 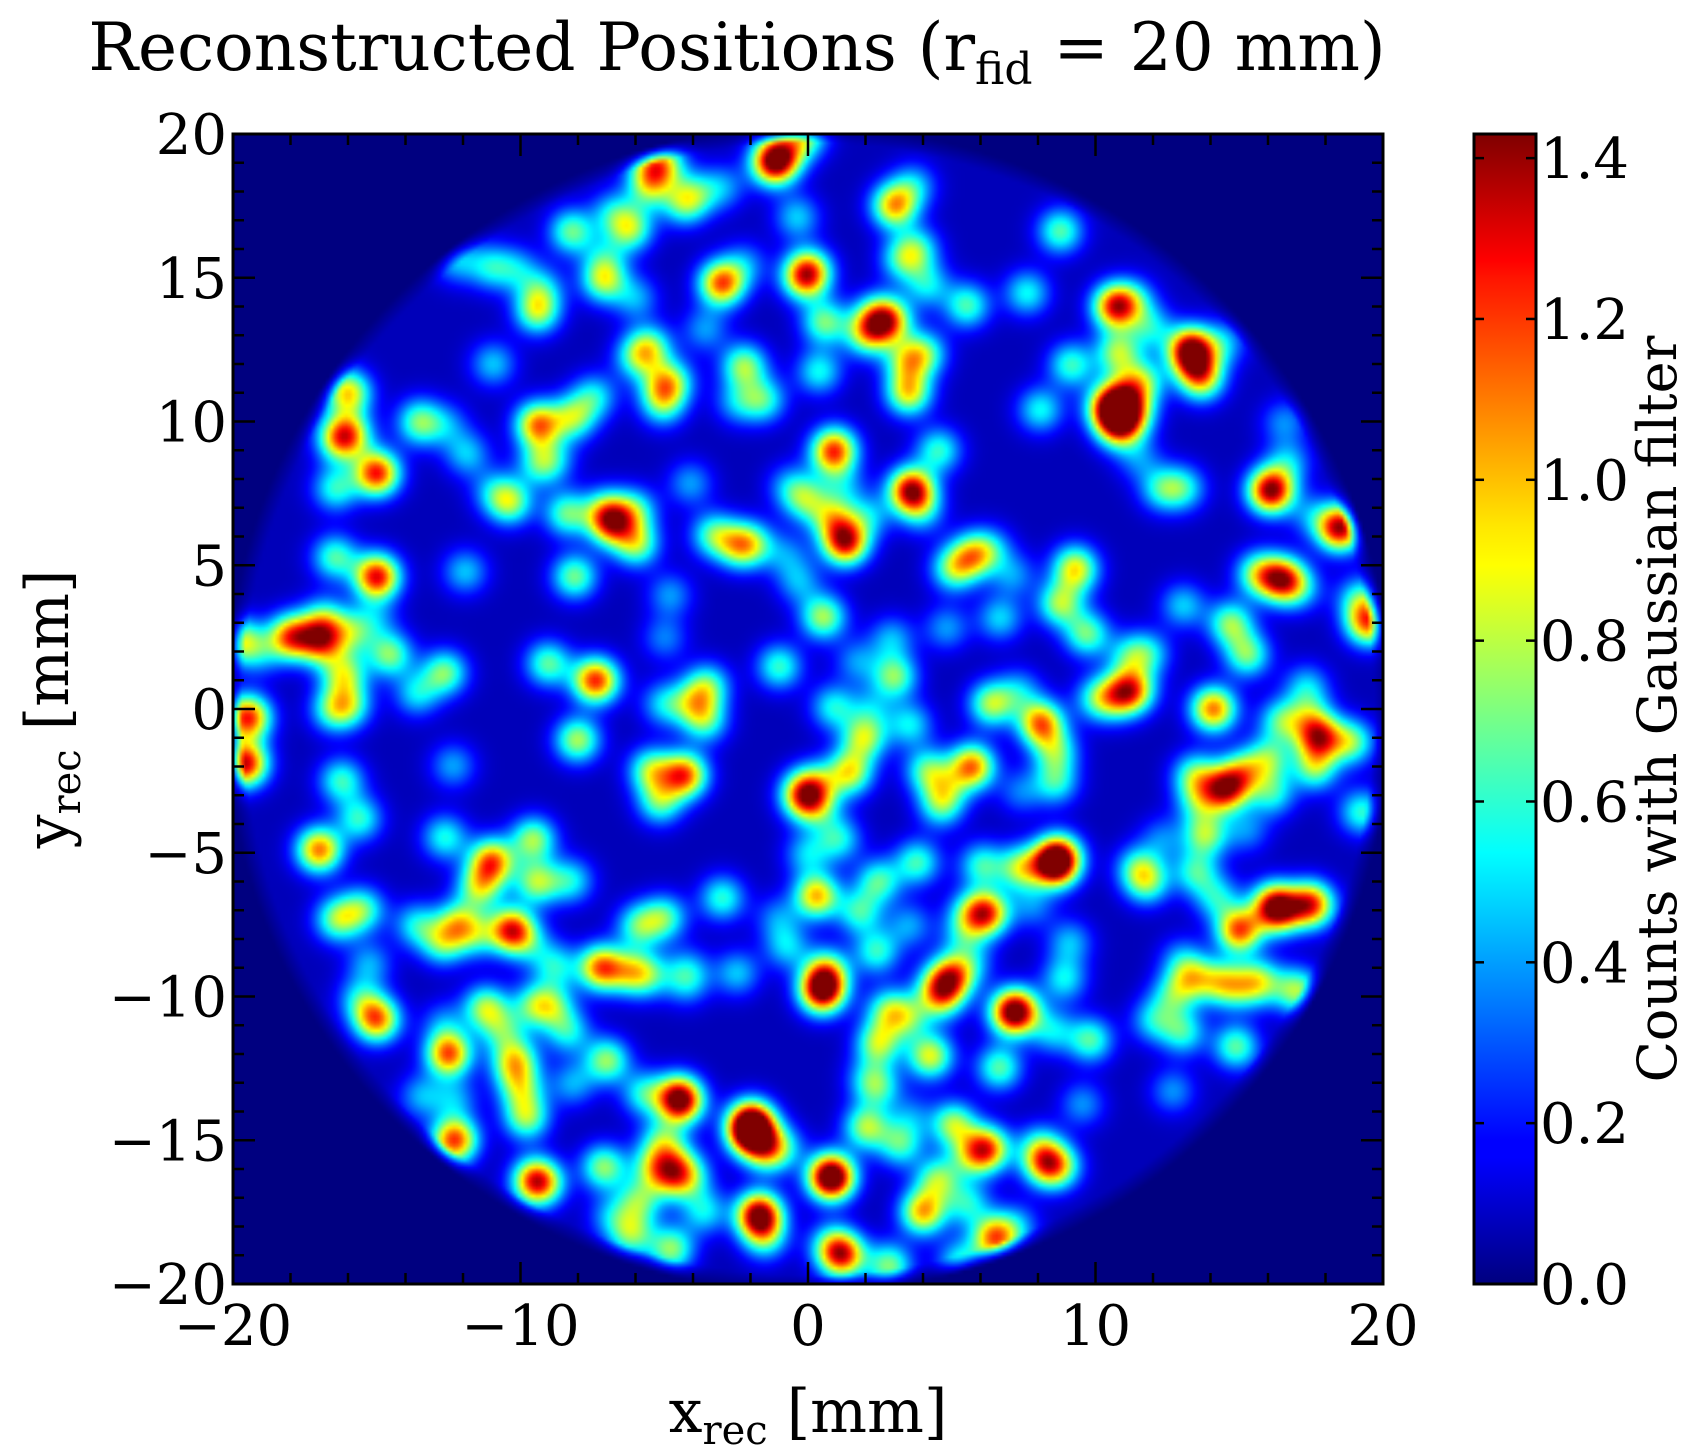 What do you see at coordinates (209, 566) in the screenshot?
I see `y-tick-label: 5` at bounding box center [209, 566].